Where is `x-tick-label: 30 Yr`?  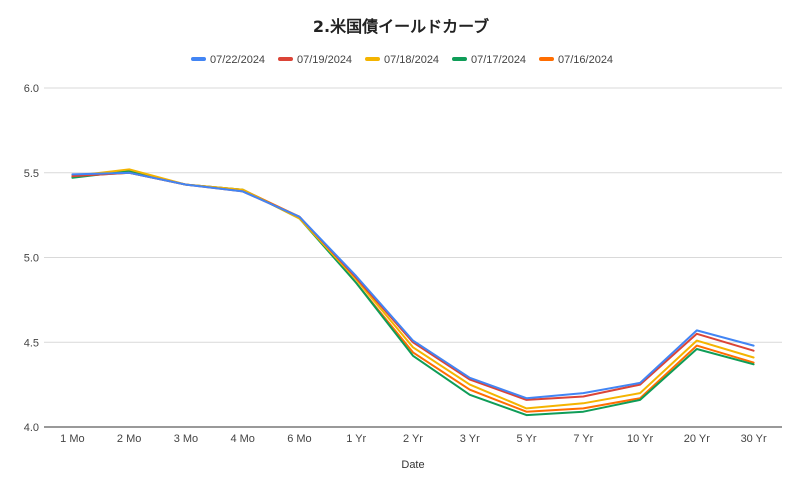 x-tick-label: 30 Yr is located at coordinates (754, 439).